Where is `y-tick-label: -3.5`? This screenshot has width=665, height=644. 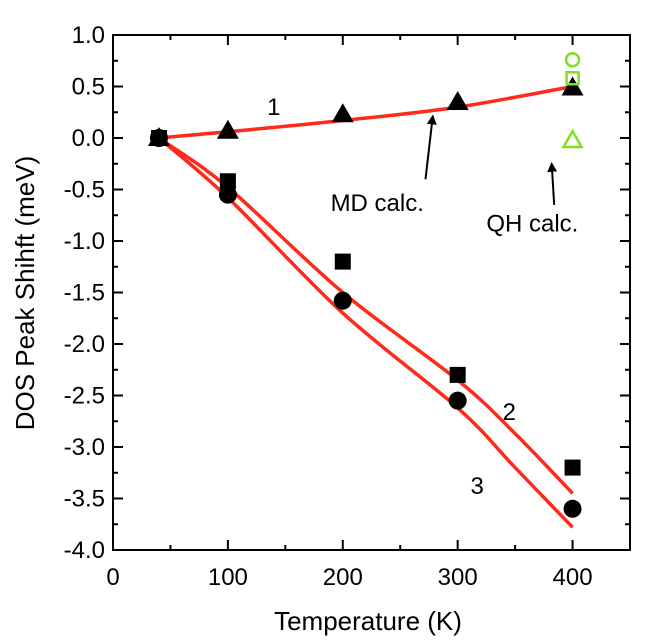
y-tick-label: -3.5 is located at coordinates (84, 499).